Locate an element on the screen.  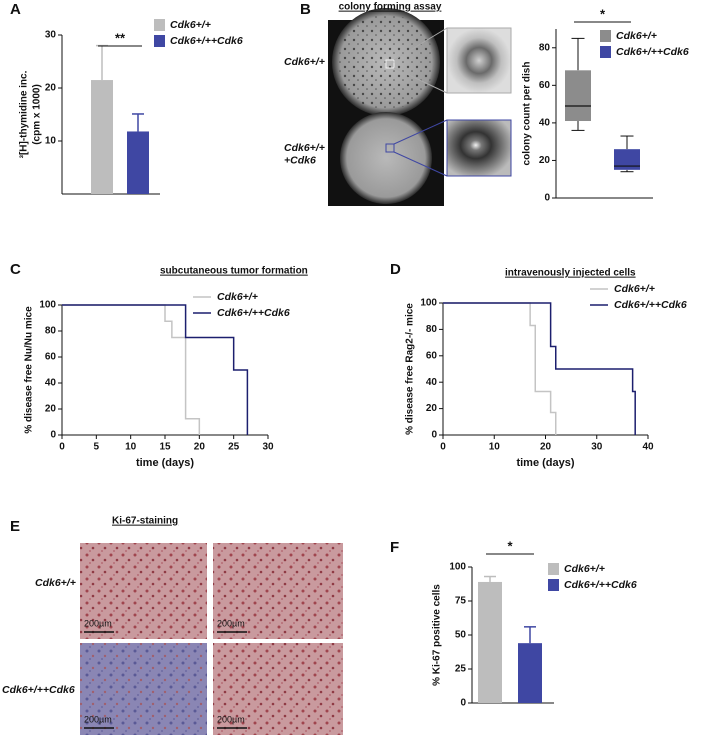
y-tick-label: 25 is located at coordinates (461, 669).